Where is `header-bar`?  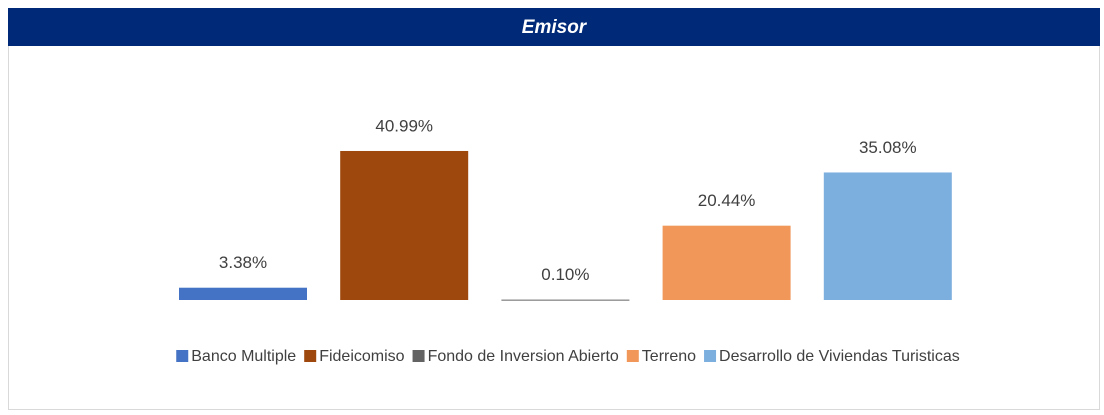 header-bar is located at coordinates (554, 27).